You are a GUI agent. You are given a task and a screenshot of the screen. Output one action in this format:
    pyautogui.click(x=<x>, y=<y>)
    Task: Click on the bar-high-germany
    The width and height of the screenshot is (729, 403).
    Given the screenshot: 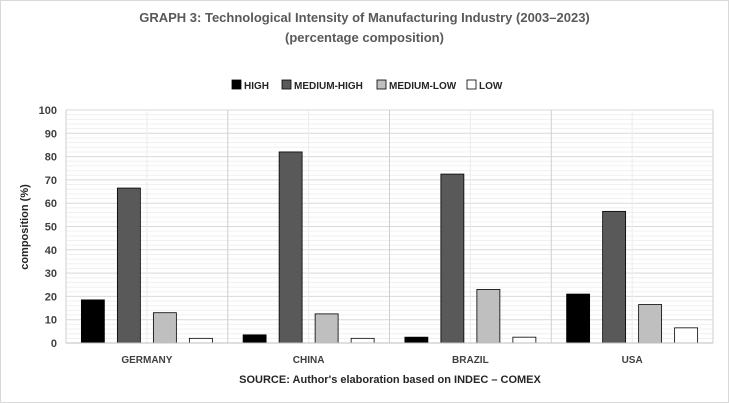 What is the action you would take?
    pyautogui.click(x=92, y=321)
    